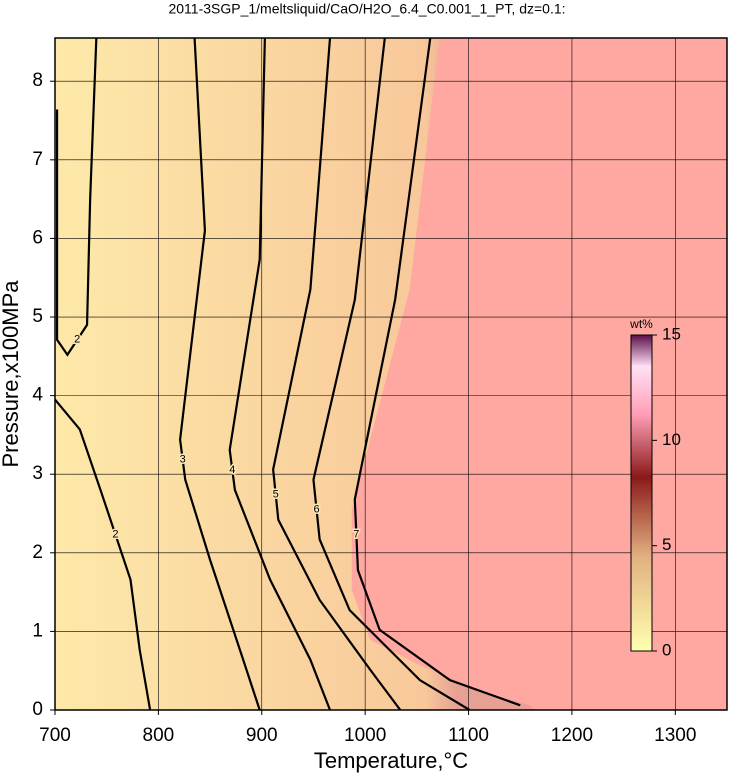 This screenshot has height=776, width=734. What do you see at coordinates (572, 735) in the screenshot?
I see `x-tick-label: 1200` at bounding box center [572, 735].